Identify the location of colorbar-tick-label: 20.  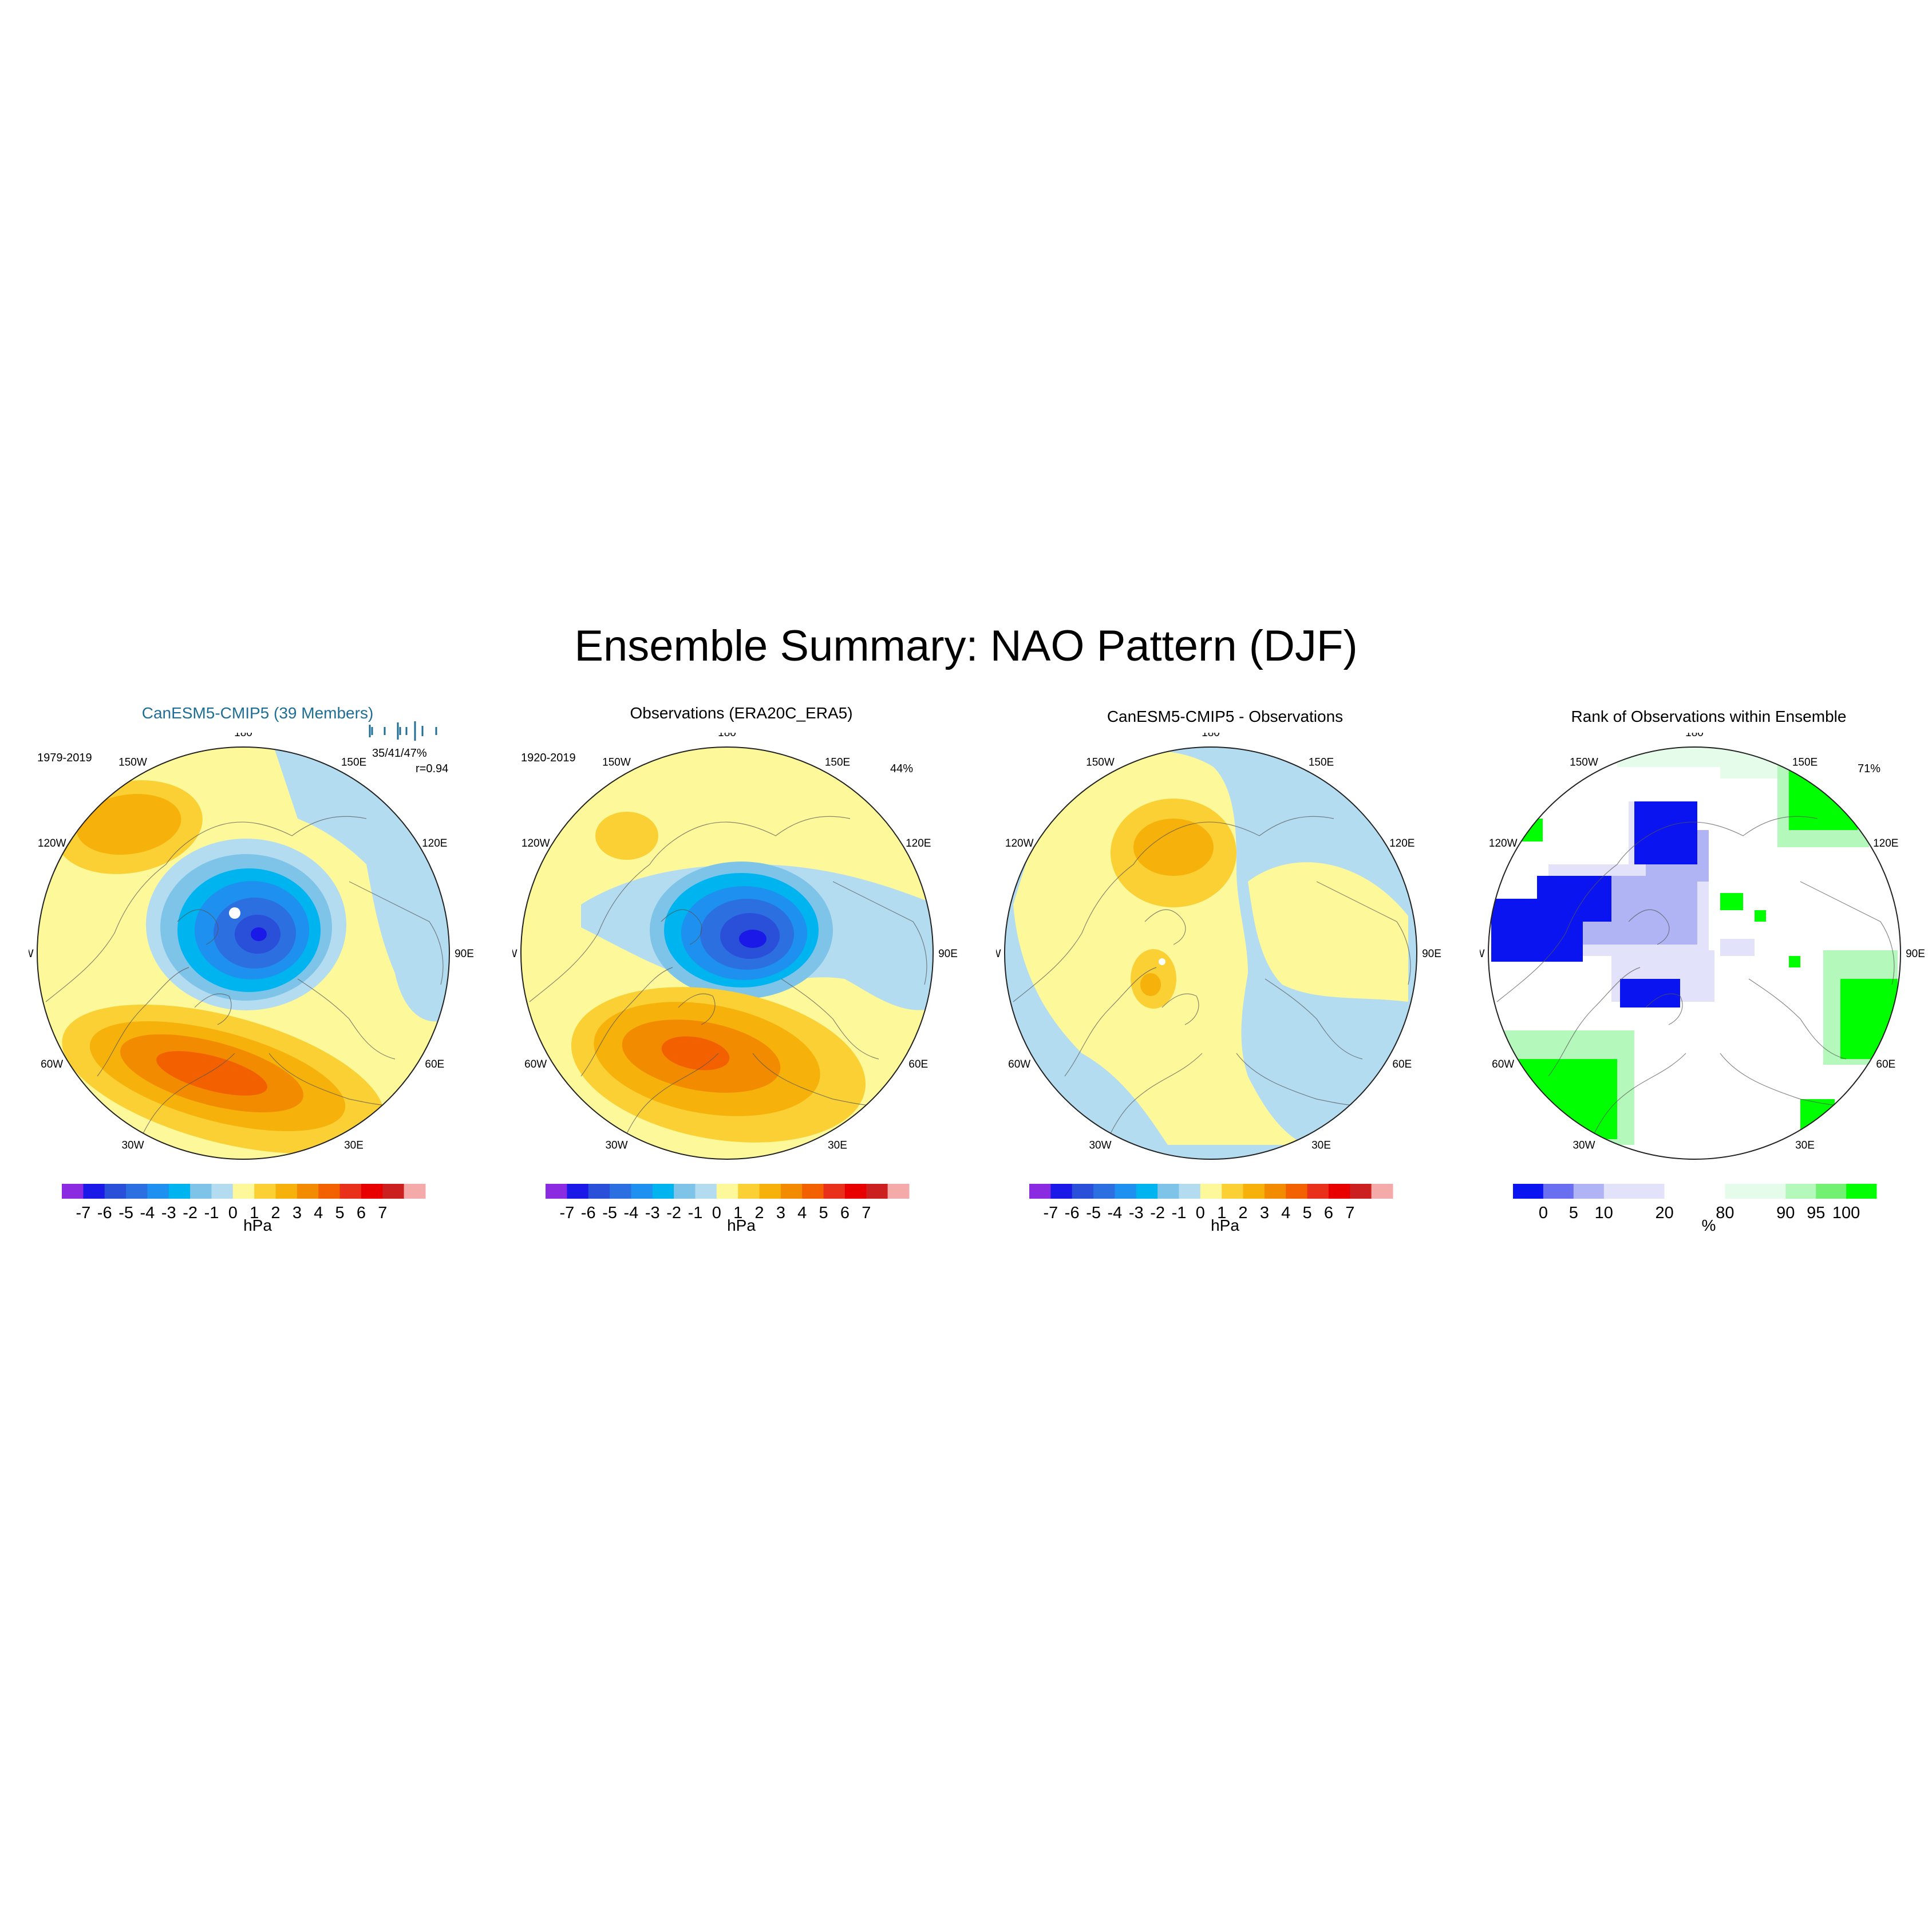
(1664, 1213).